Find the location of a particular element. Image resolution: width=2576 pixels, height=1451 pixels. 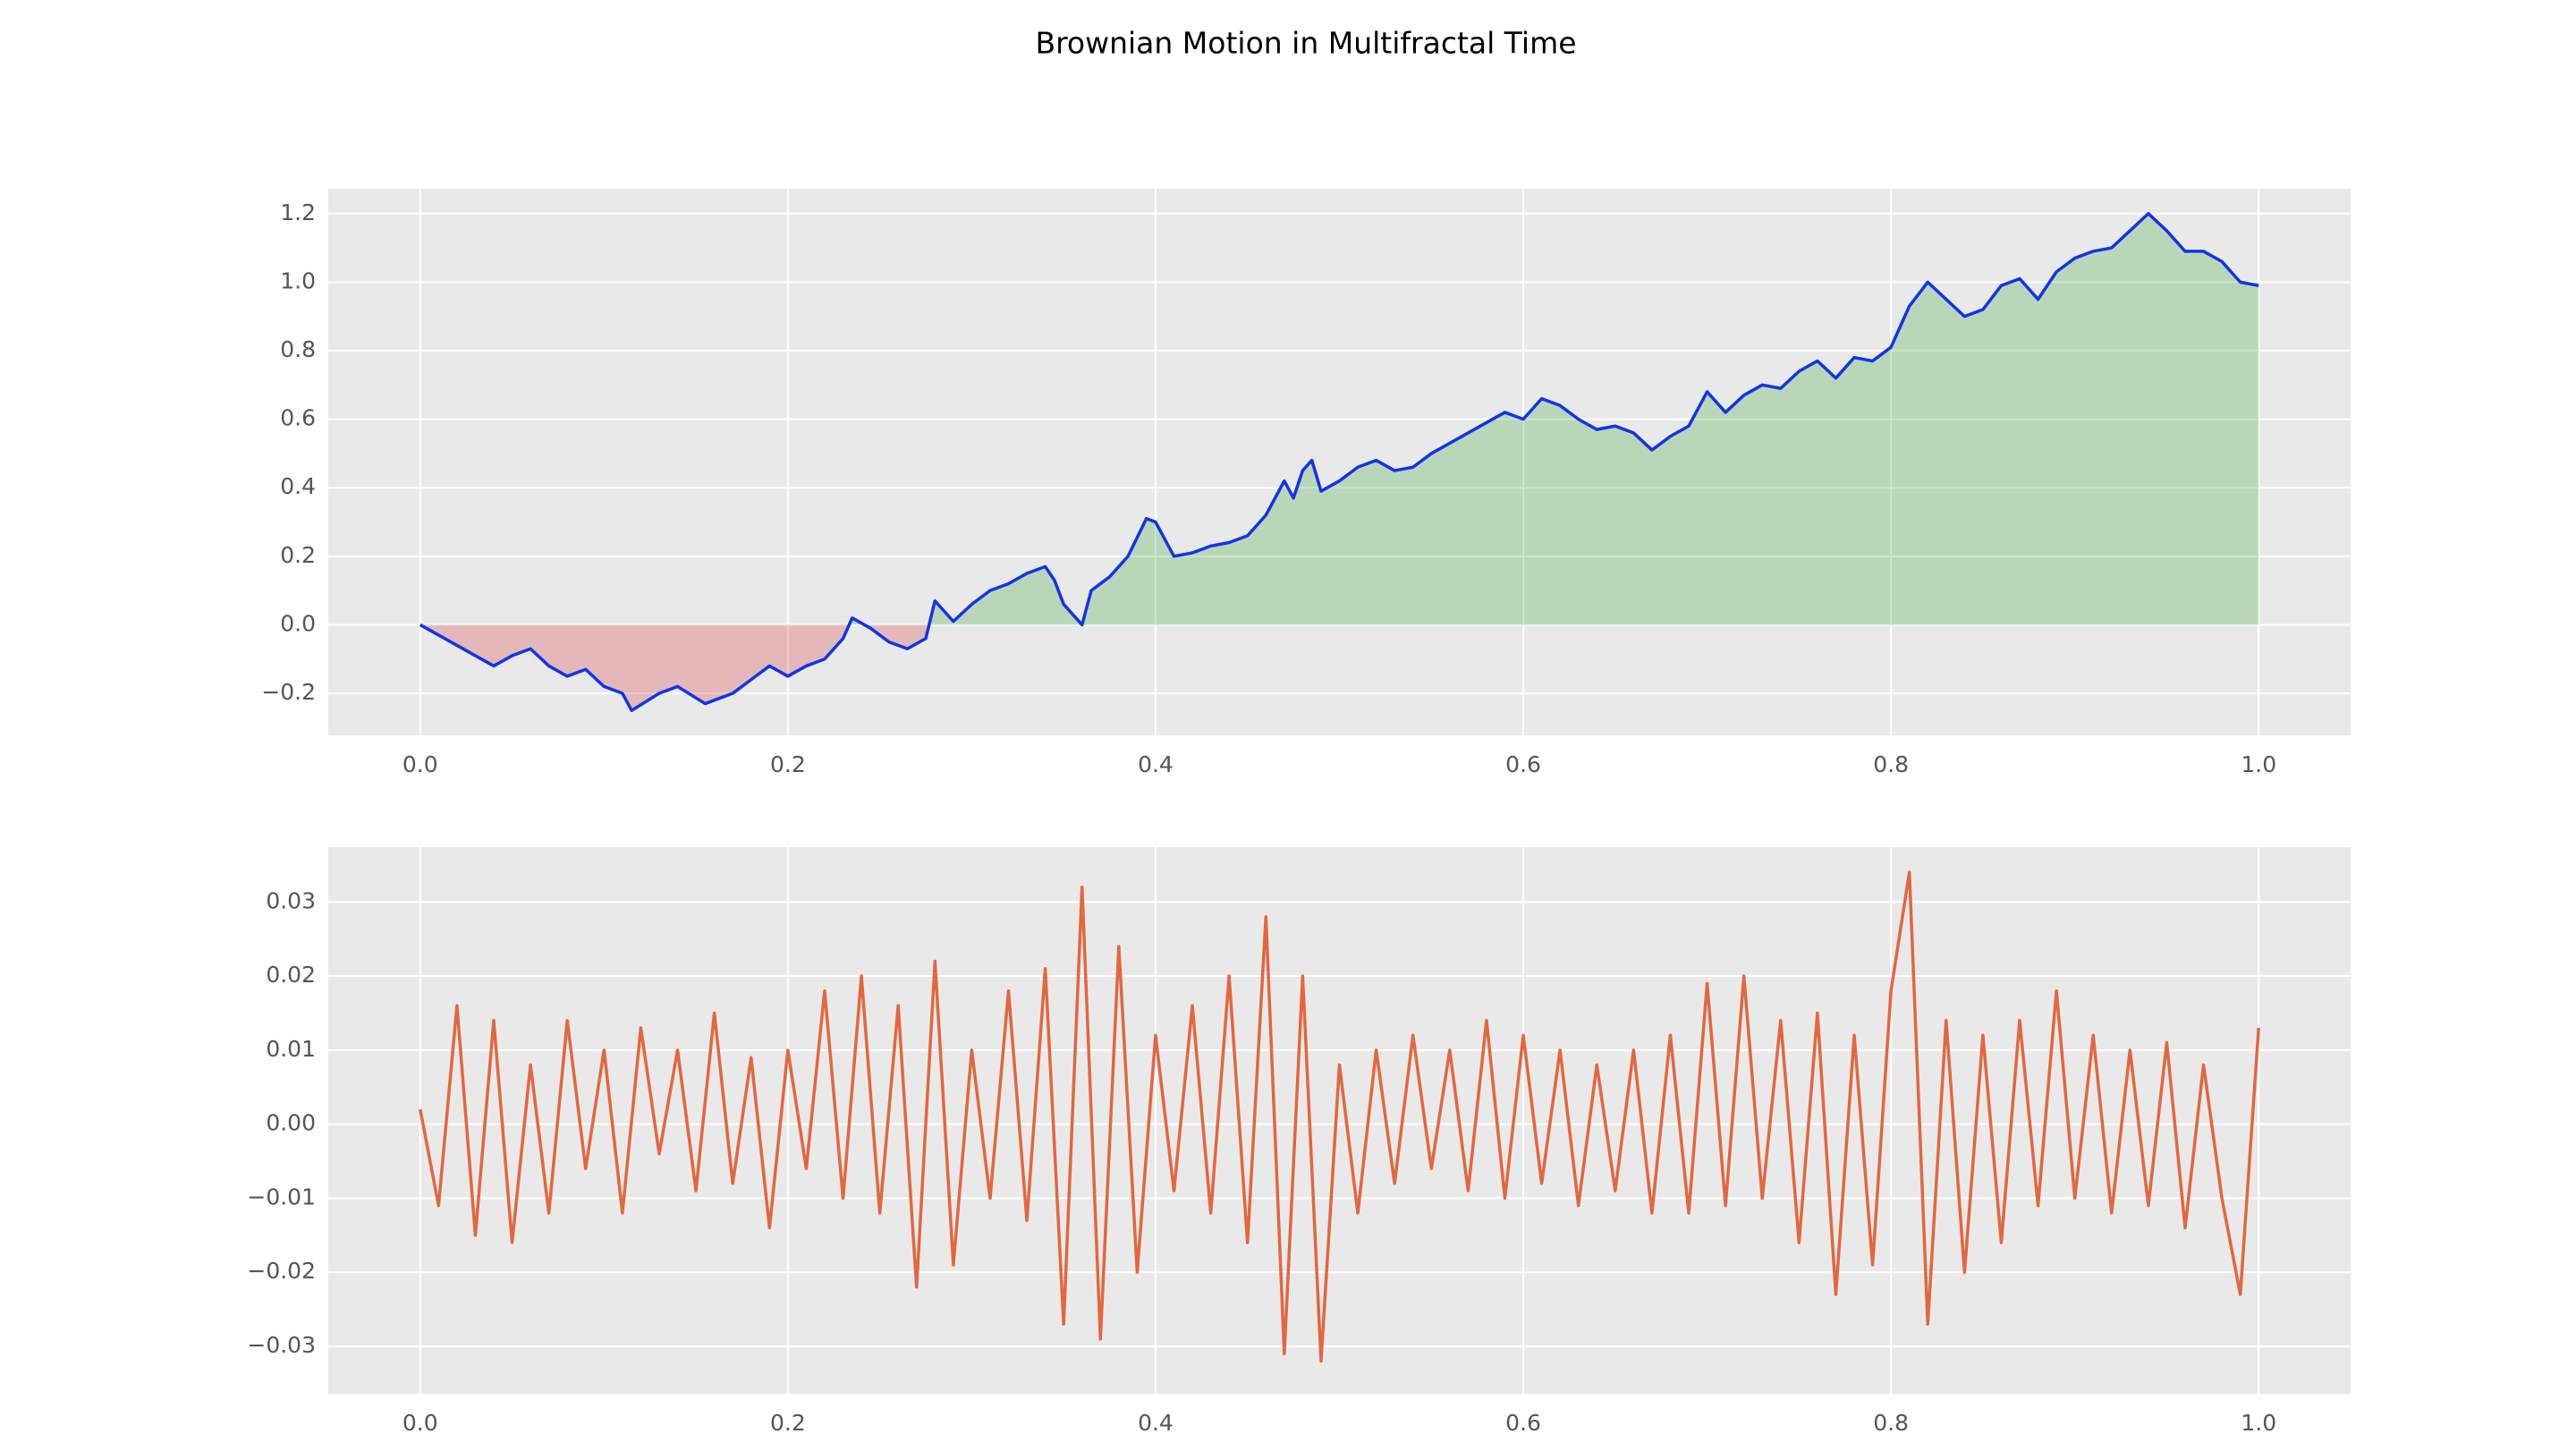

area-below is located at coordinates (750, 667).